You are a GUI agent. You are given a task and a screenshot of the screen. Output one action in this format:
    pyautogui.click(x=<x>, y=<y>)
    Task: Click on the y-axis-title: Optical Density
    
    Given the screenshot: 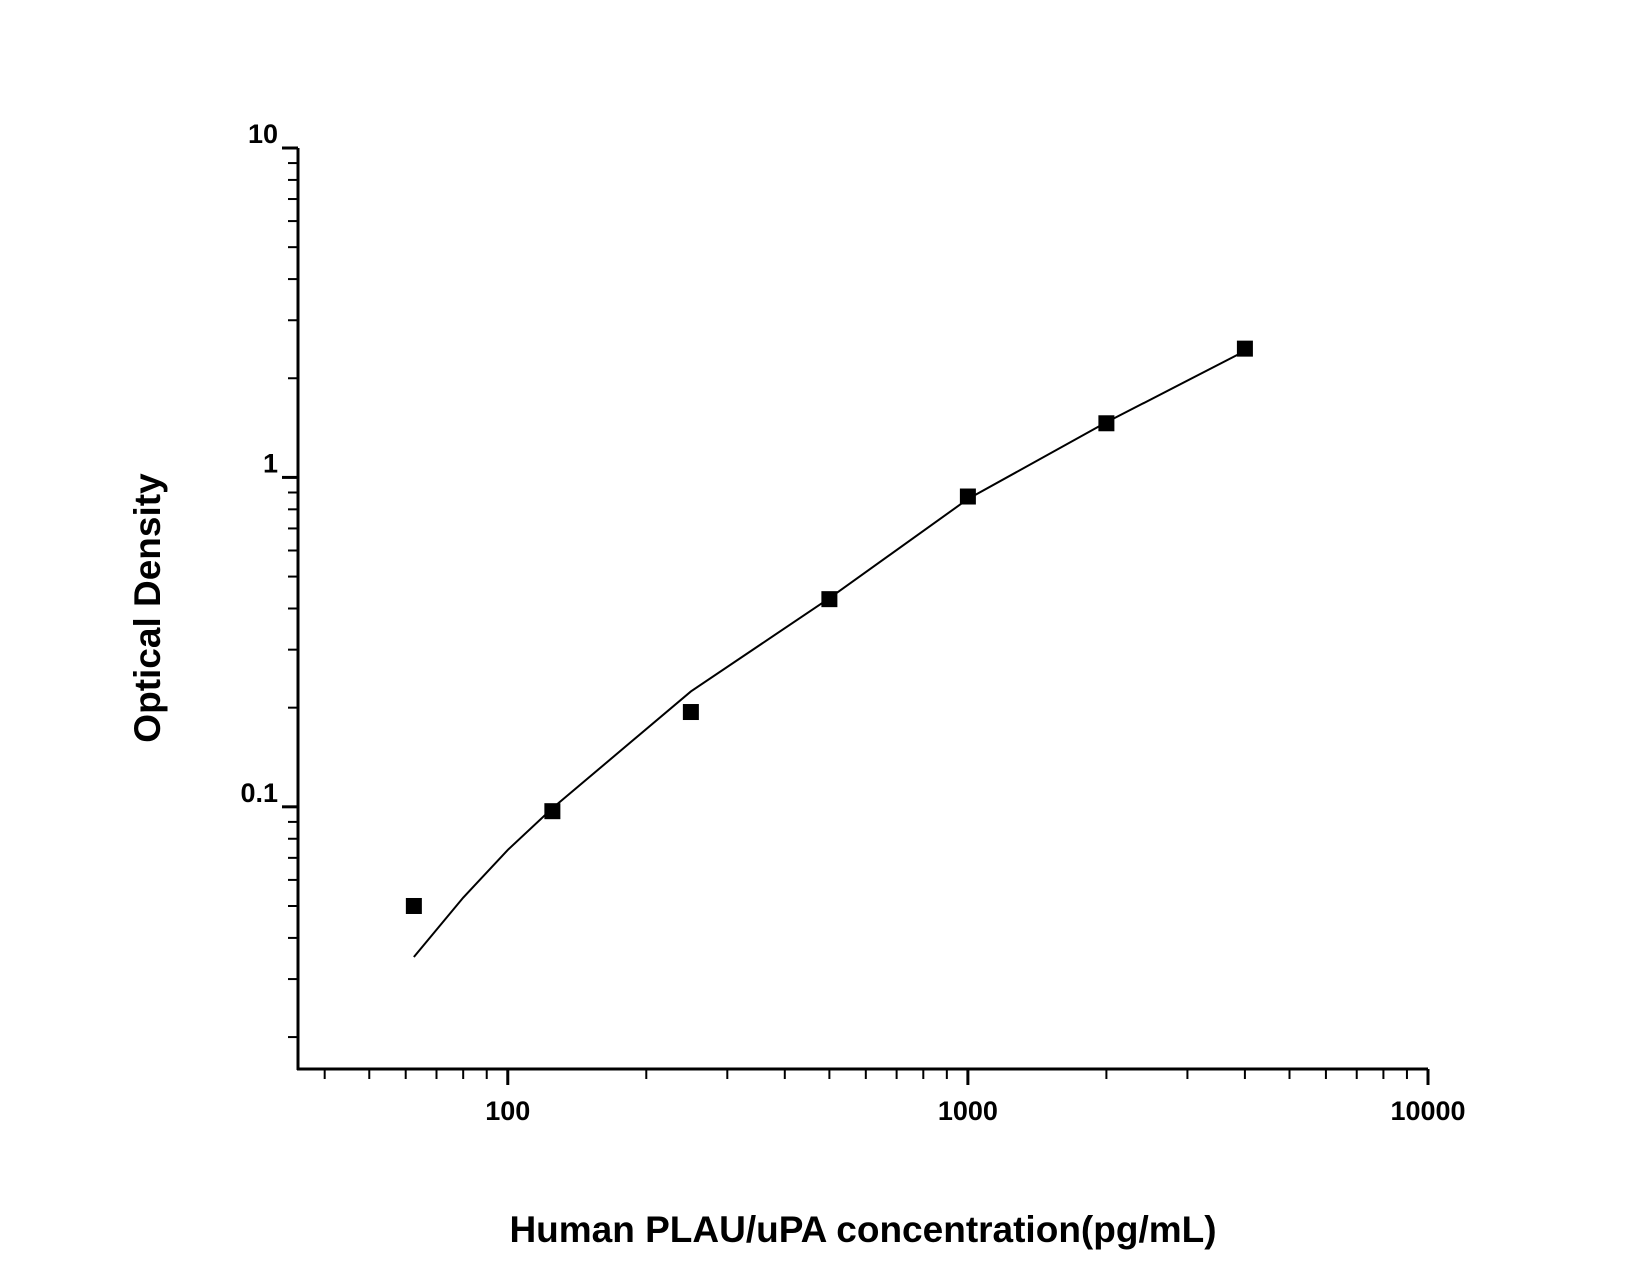 What is the action you would take?
    pyautogui.click(x=147, y=608)
    